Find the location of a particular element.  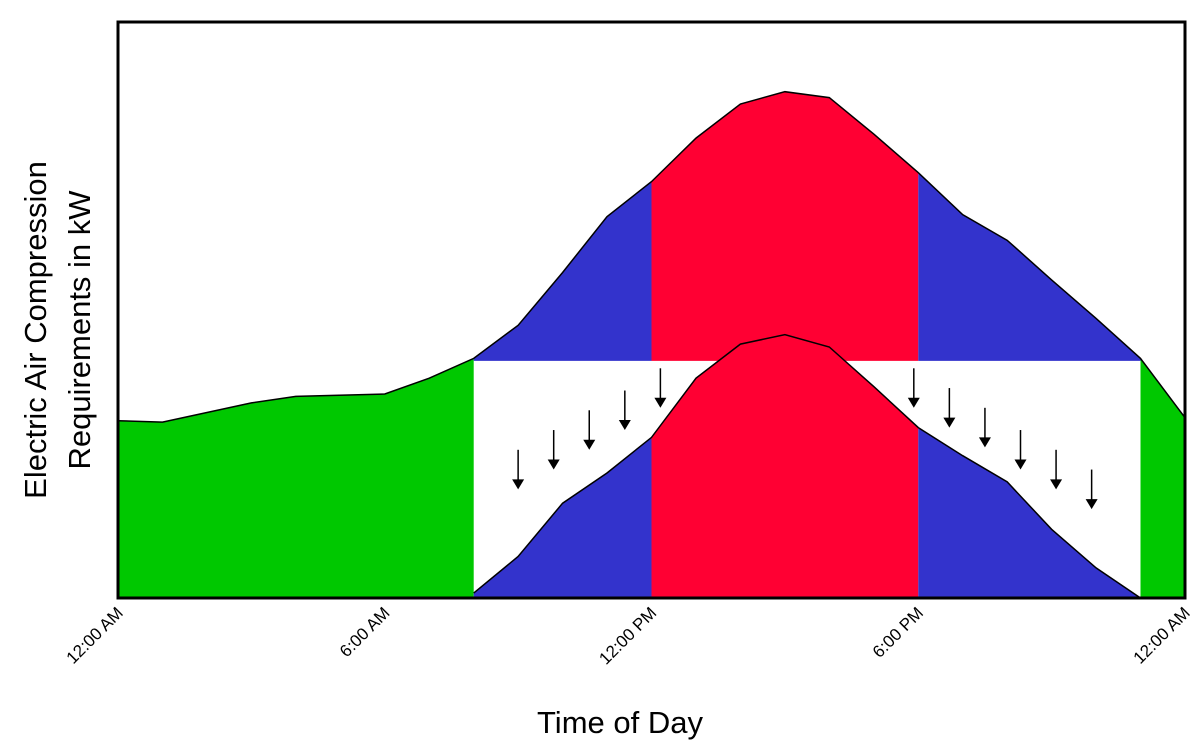

area-base-night is located at coordinates (1162, 478).